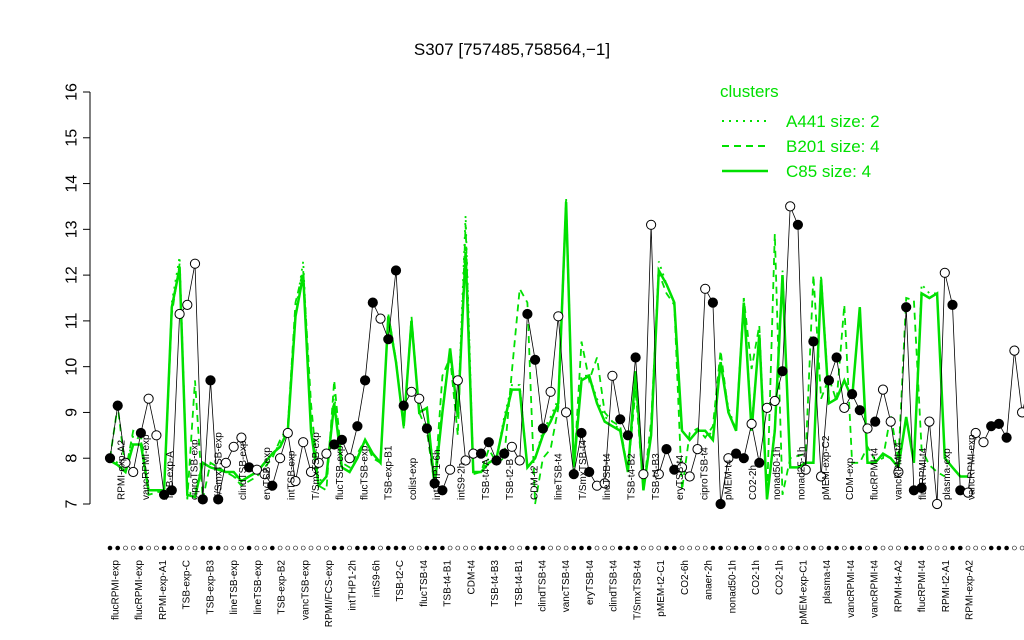 The height and width of the screenshot is (640, 1024). What do you see at coordinates (583, 470) in the screenshot?
I see `top-sample-label: T/SmxTSB-t4` at bounding box center [583, 470].